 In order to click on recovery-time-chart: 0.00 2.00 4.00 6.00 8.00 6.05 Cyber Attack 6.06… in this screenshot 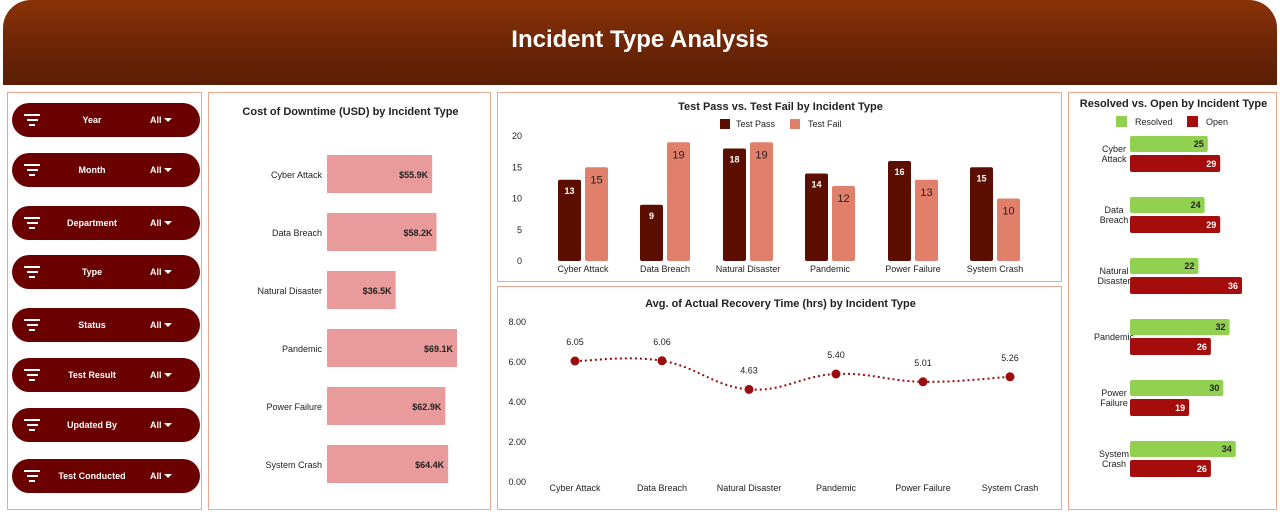, I will do `click(773, 405)`.